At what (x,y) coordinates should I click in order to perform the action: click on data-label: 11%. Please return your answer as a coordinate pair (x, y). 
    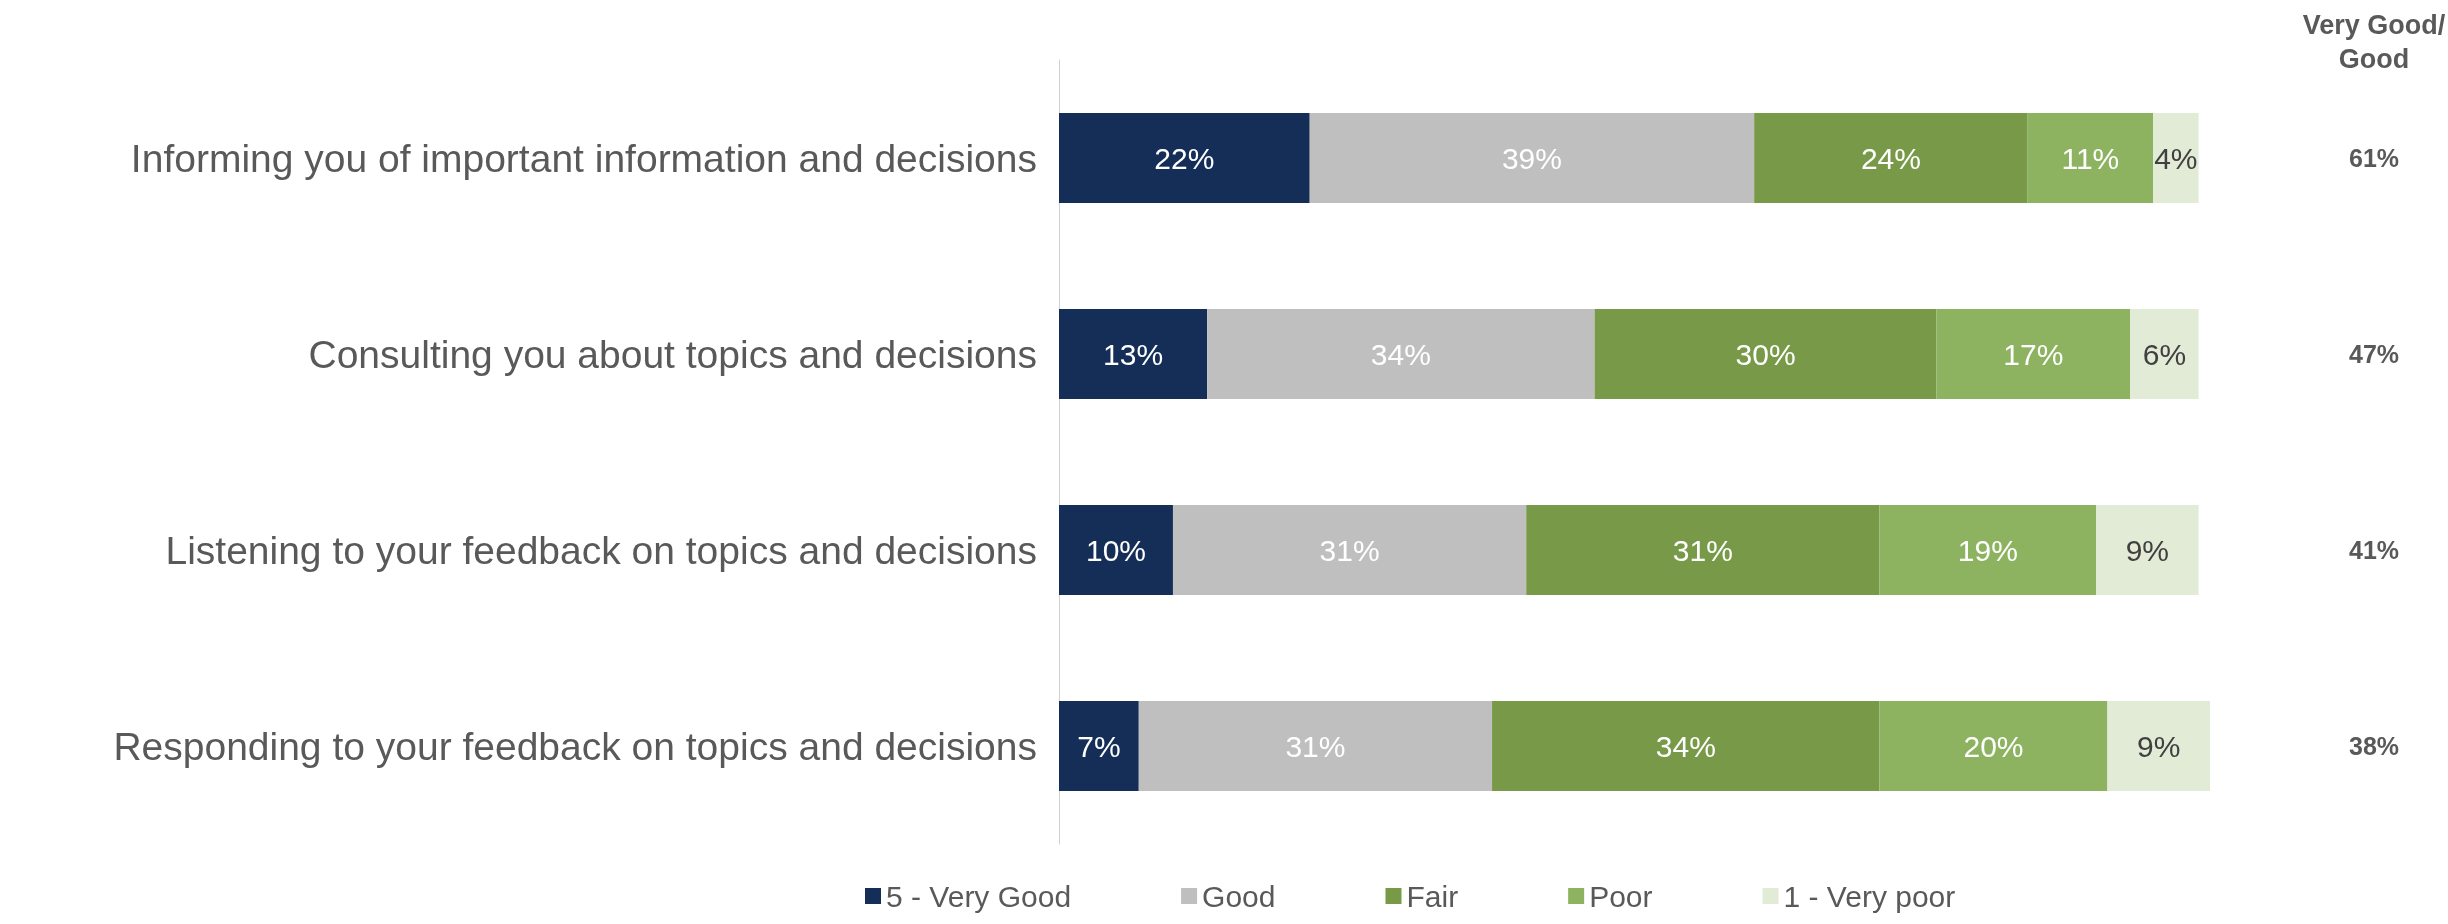
    Looking at the image, I should click on (2090, 158).